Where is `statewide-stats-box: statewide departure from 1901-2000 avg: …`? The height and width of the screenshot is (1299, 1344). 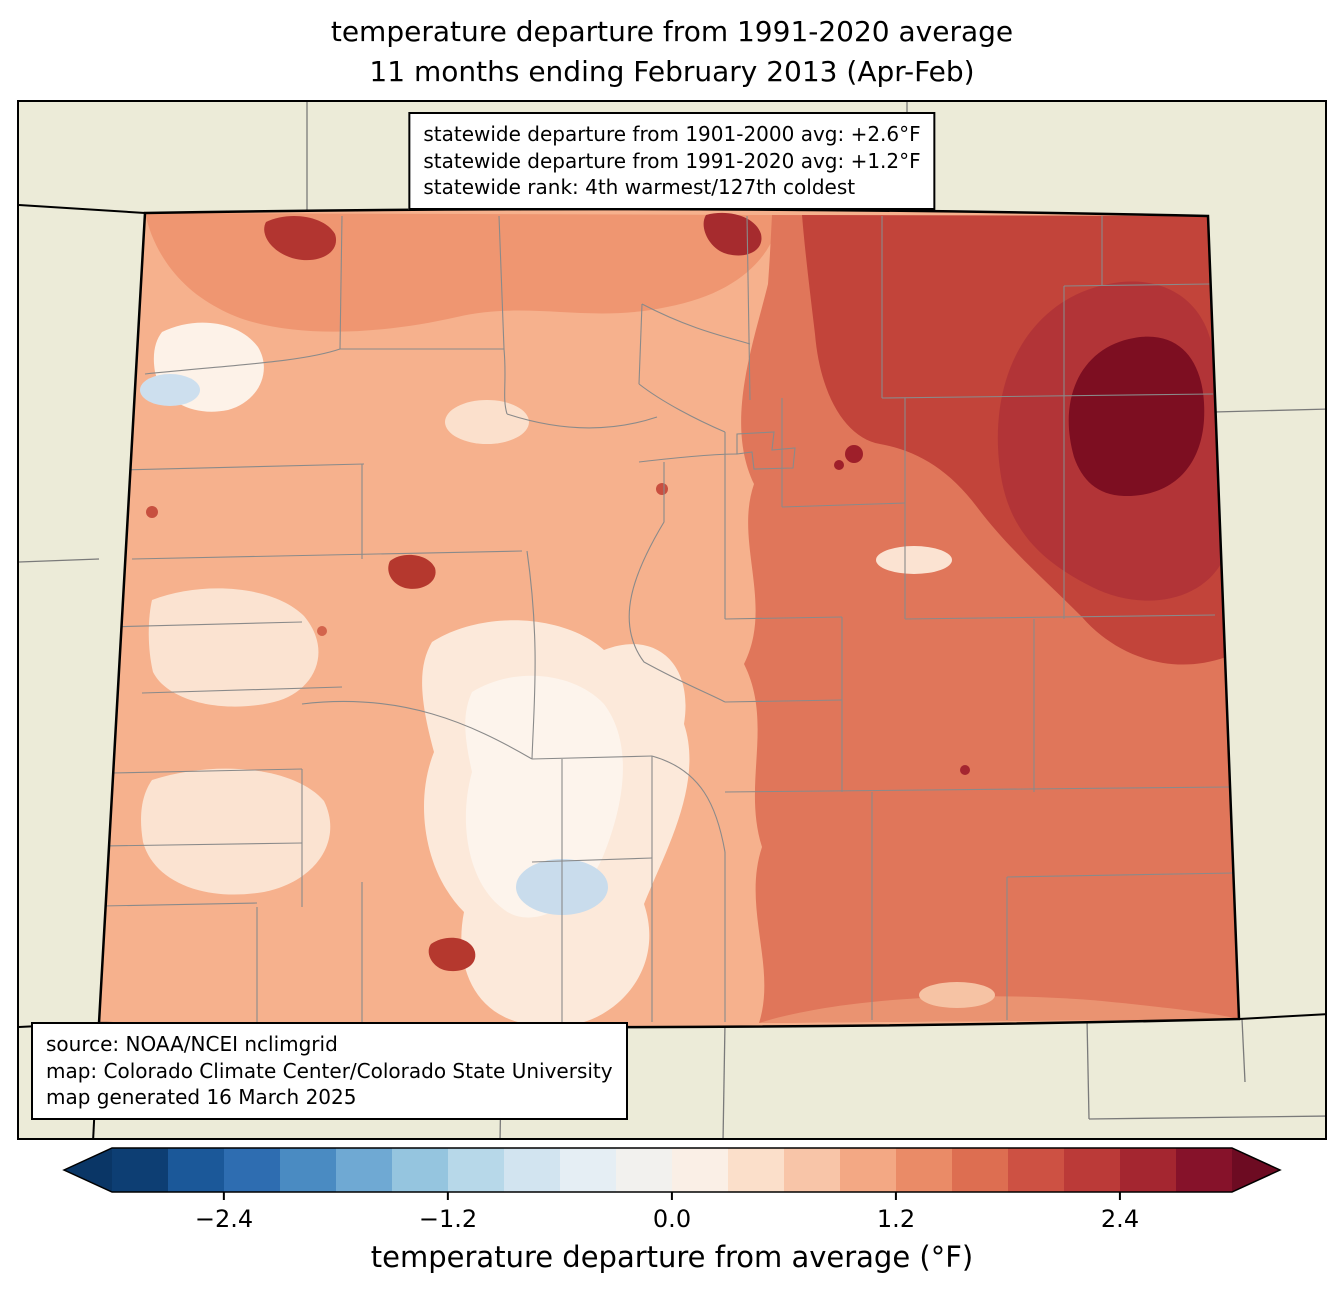
statewide-stats-box: statewide departure from 1901-2000 avg: … is located at coordinates (672, 161).